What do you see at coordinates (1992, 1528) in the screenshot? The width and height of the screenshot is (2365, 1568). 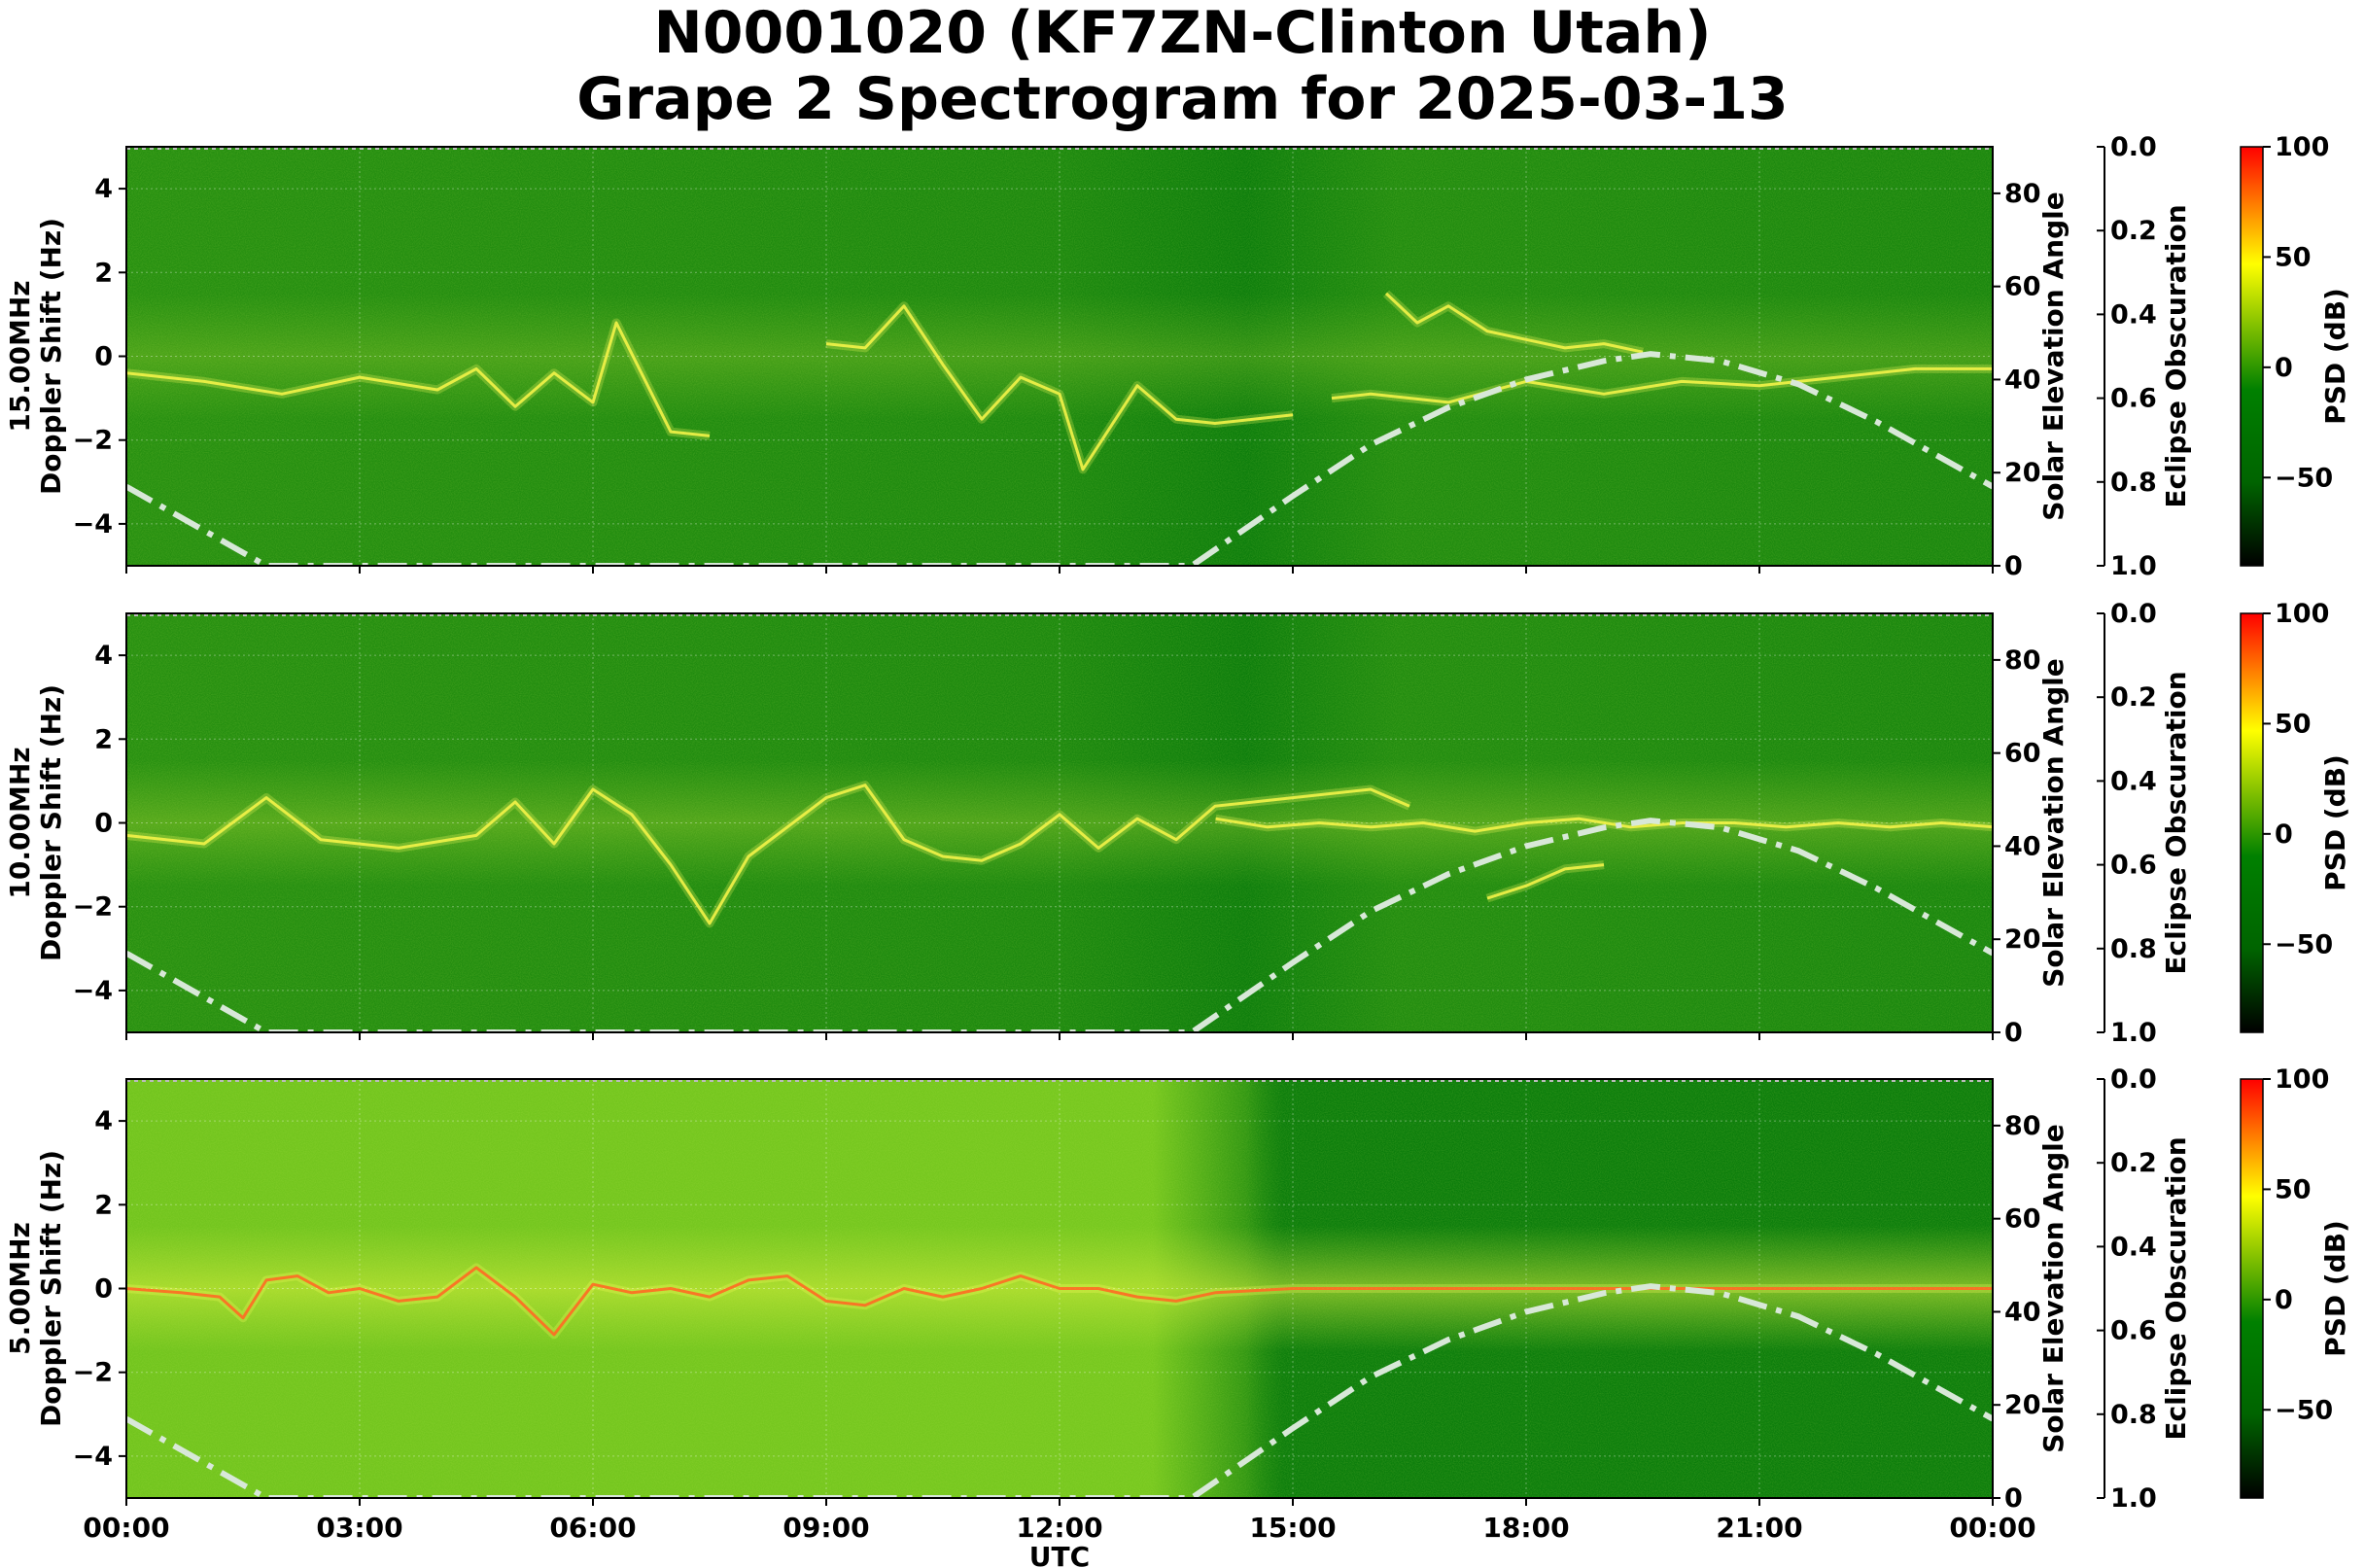 I see `x-tick-label: 00:00` at bounding box center [1992, 1528].